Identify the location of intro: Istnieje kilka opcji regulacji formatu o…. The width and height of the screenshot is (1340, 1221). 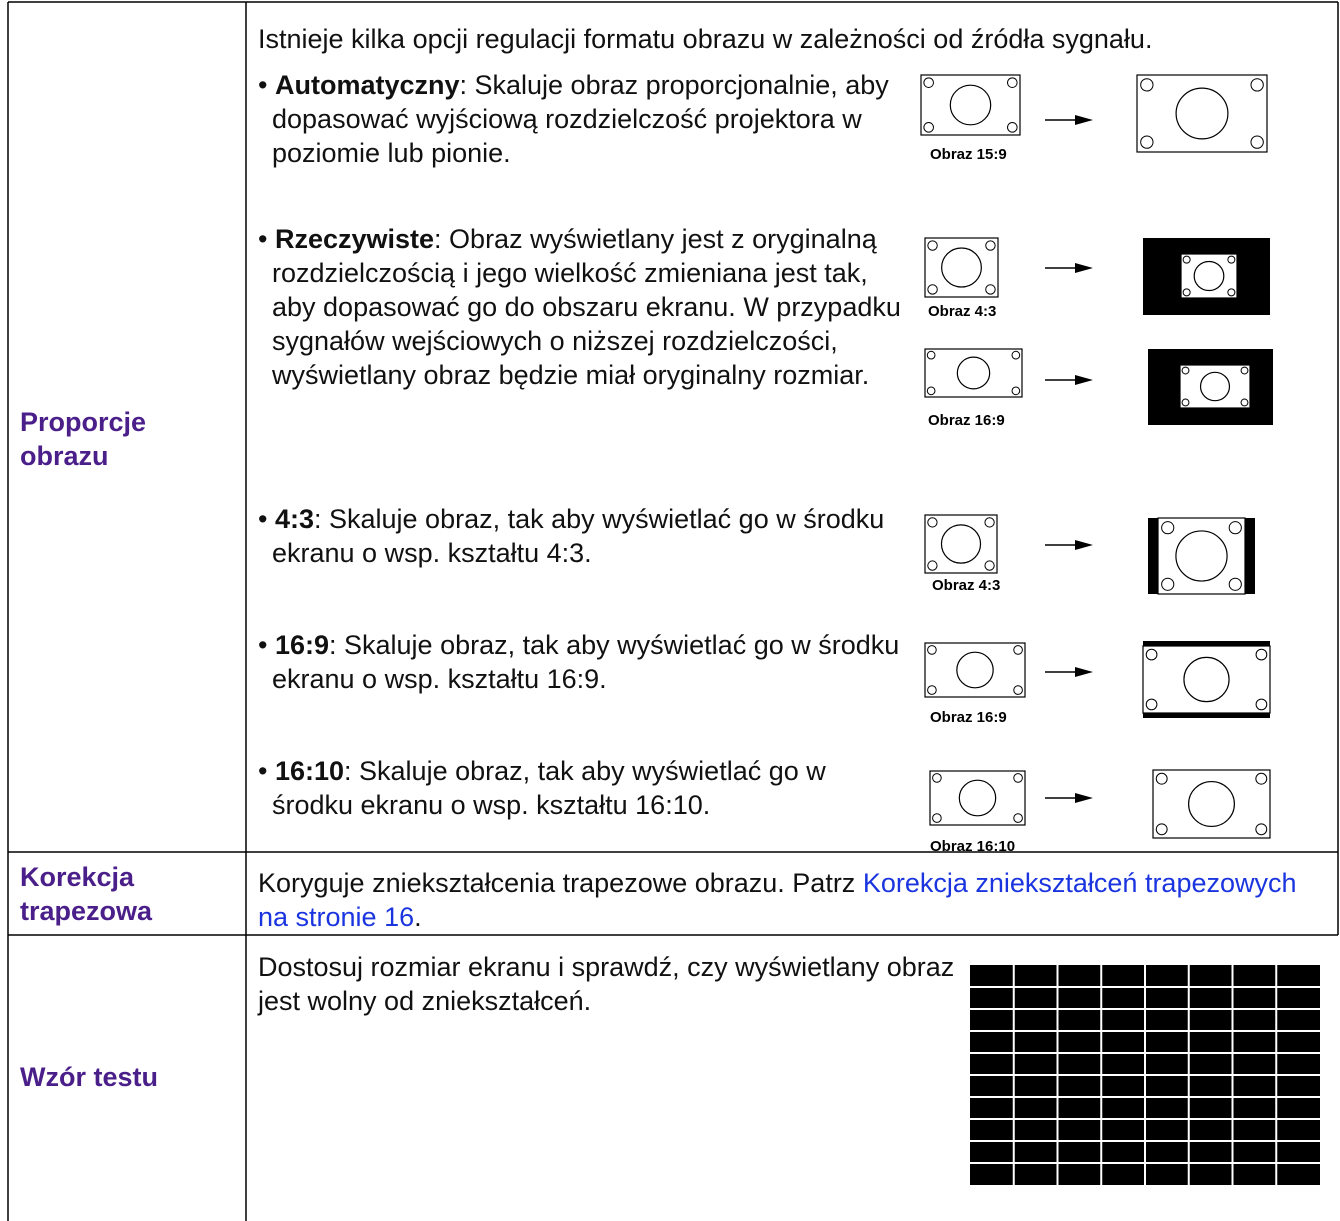
(705, 39).